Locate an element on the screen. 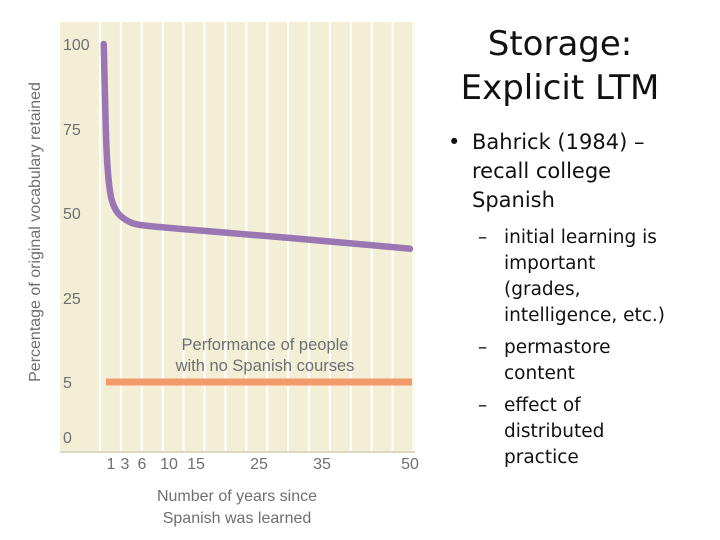 This screenshot has width=720, height=540. bullet-line: Spanish is located at coordinates (513, 200).